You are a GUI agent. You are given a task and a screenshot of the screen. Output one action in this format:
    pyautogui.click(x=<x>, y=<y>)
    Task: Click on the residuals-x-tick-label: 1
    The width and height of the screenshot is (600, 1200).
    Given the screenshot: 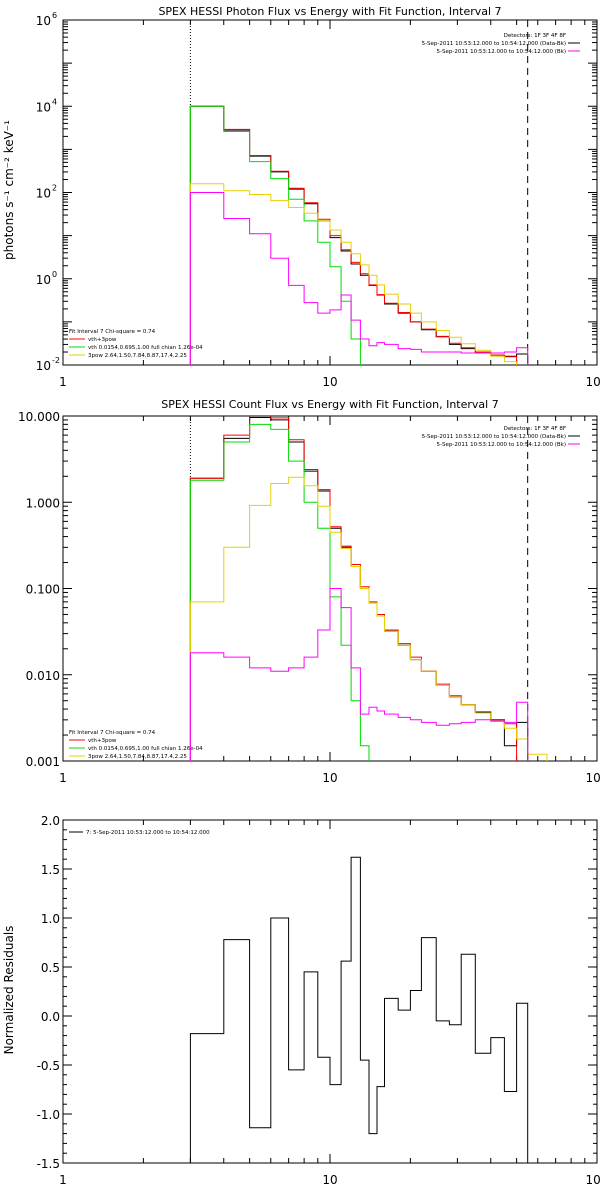 What is the action you would take?
    pyautogui.click(x=63, y=1180)
    